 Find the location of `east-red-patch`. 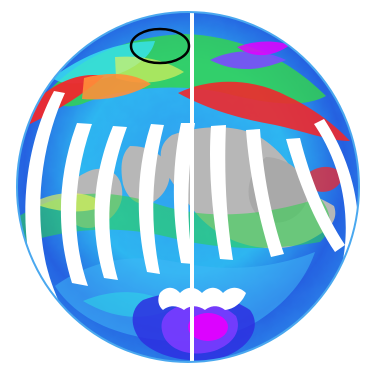

east-red-patch is located at coordinates (326, 179).